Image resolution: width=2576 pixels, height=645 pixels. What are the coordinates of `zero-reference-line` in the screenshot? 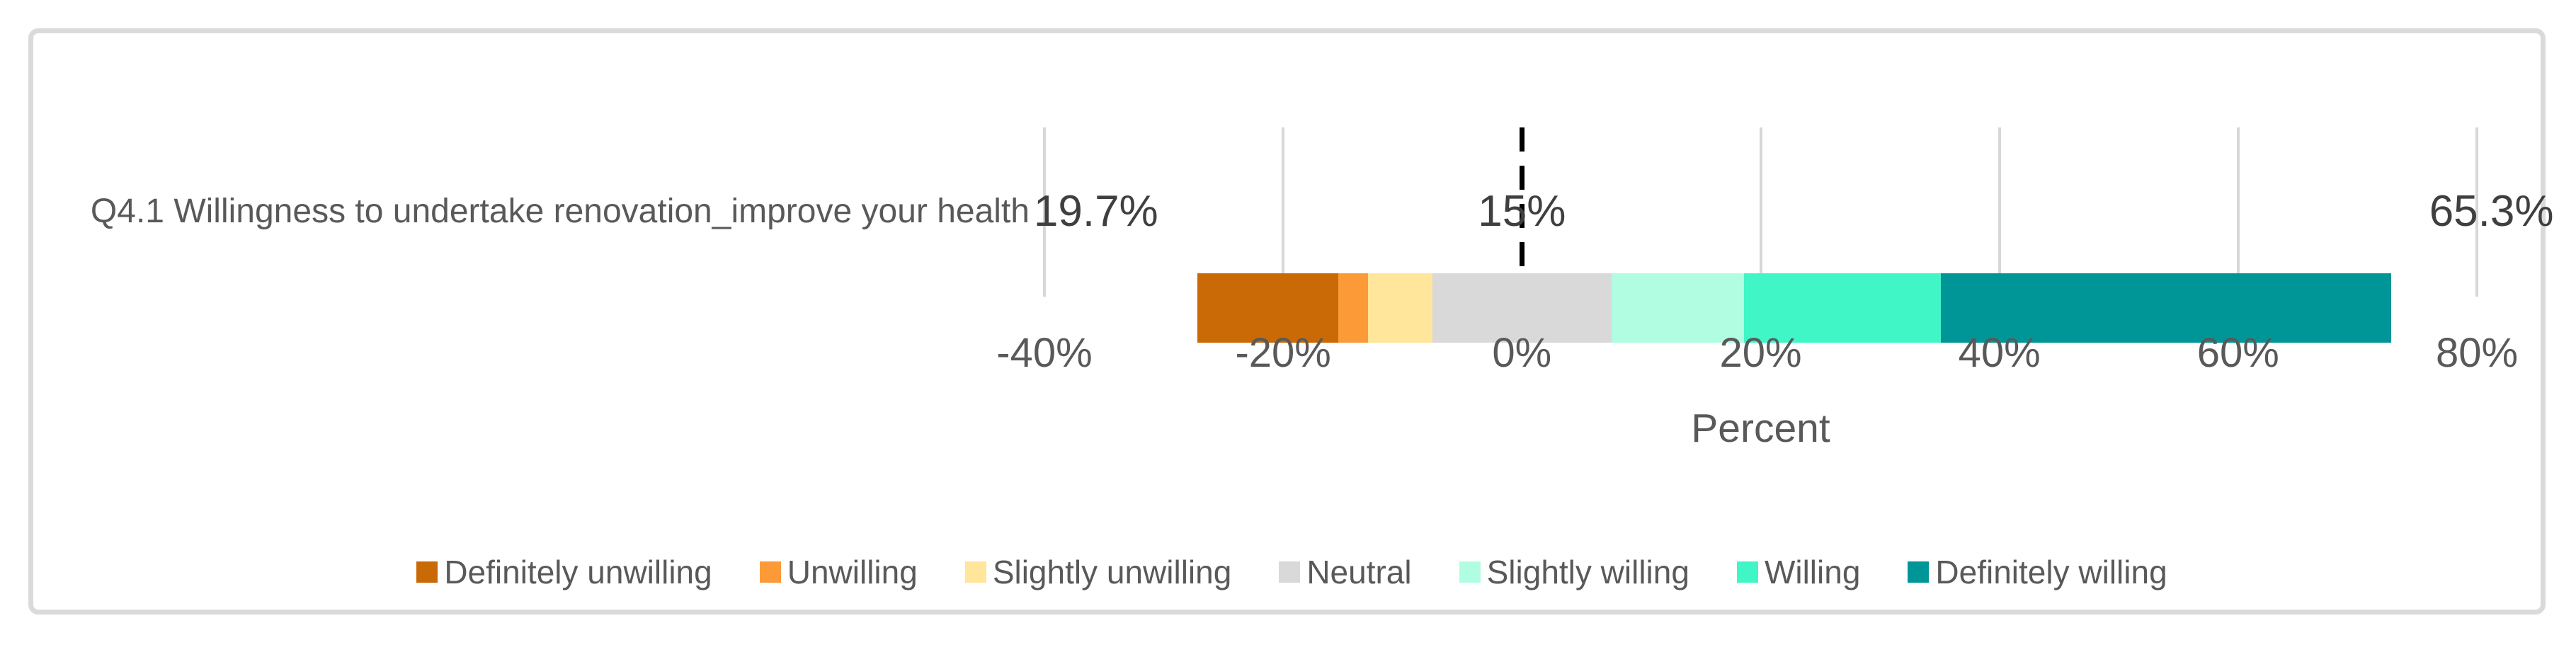 It's located at (1522, 214).